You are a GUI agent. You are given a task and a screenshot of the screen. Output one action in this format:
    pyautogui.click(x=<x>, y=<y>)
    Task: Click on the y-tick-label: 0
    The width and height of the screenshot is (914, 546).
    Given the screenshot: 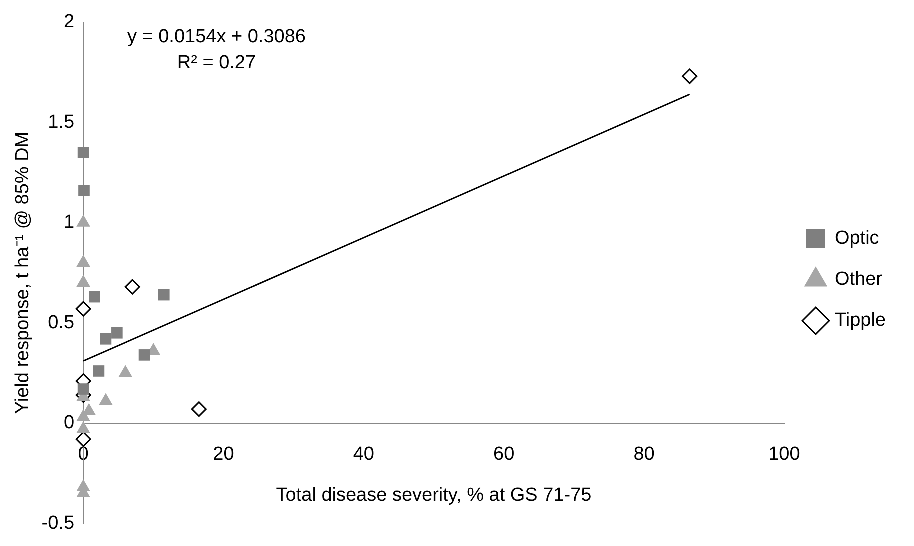 What is the action you would take?
    pyautogui.click(x=69, y=423)
    